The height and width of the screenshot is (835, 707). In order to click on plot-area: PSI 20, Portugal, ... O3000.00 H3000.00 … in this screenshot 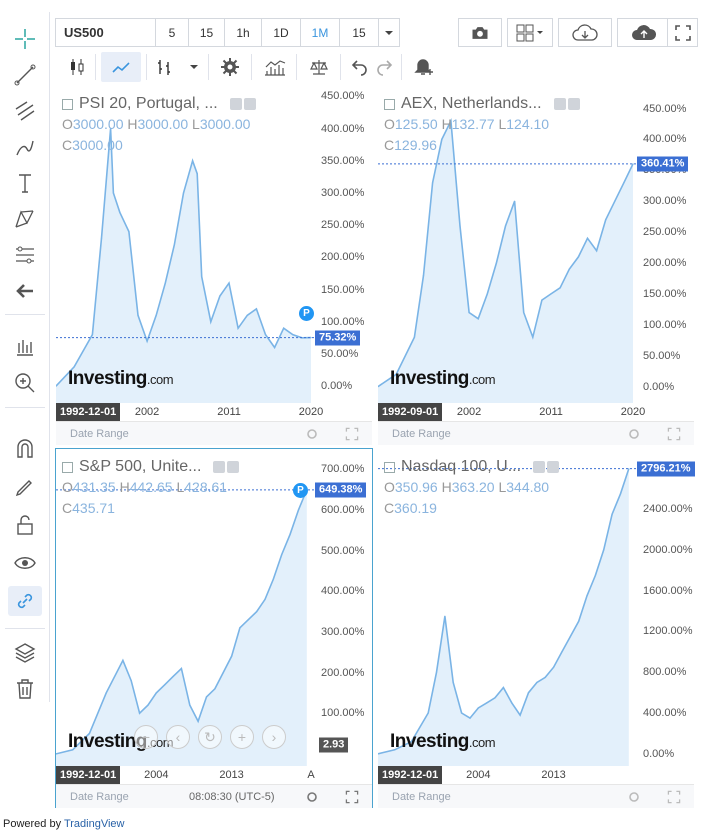, I will do `click(185, 244)`.